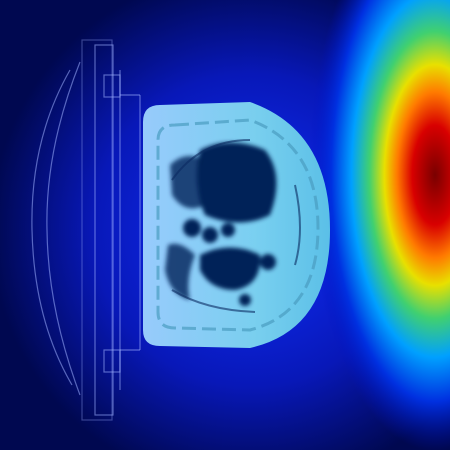  What do you see at coordinates (221, 224) in the screenshot?
I see `dark-regions` at bounding box center [221, 224].